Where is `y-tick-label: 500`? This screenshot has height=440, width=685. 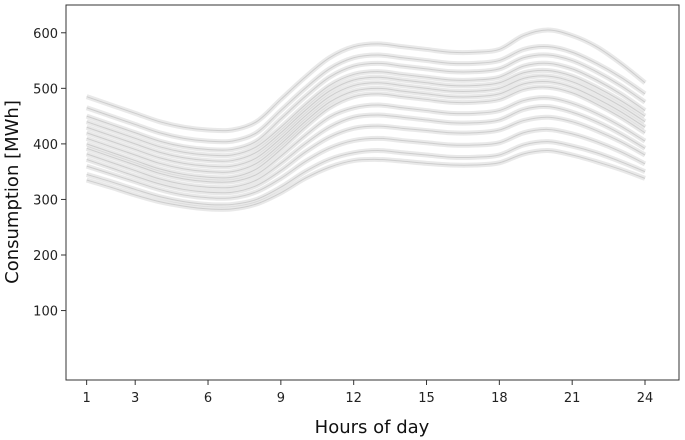
y-tick-label: 500 is located at coordinates (45, 89).